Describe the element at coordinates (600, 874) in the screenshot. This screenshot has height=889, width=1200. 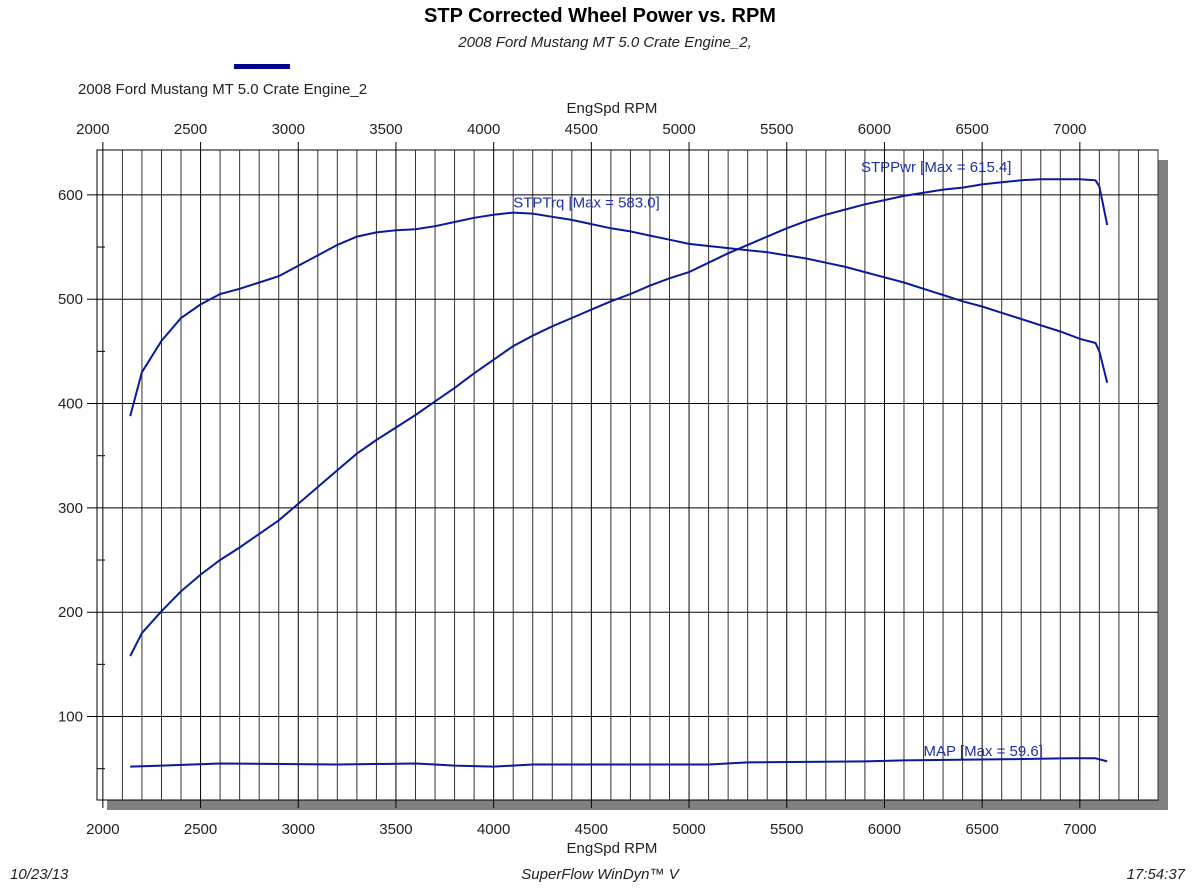
I see `footer-software: SuperFlow WinDyn™ V` at that location.